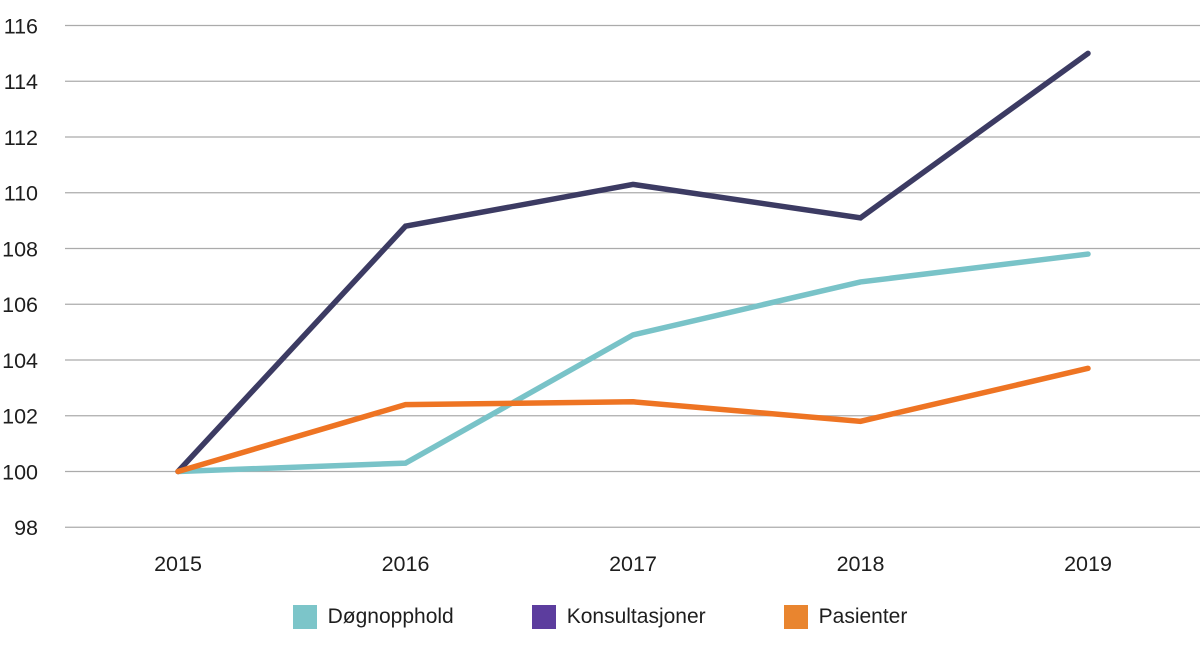 This screenshot has height=652, width=1200. What do you see at coordinates (20, 305) in the screenshot?
I see `y-tick-label: 106` at bounding box center [20, 305].